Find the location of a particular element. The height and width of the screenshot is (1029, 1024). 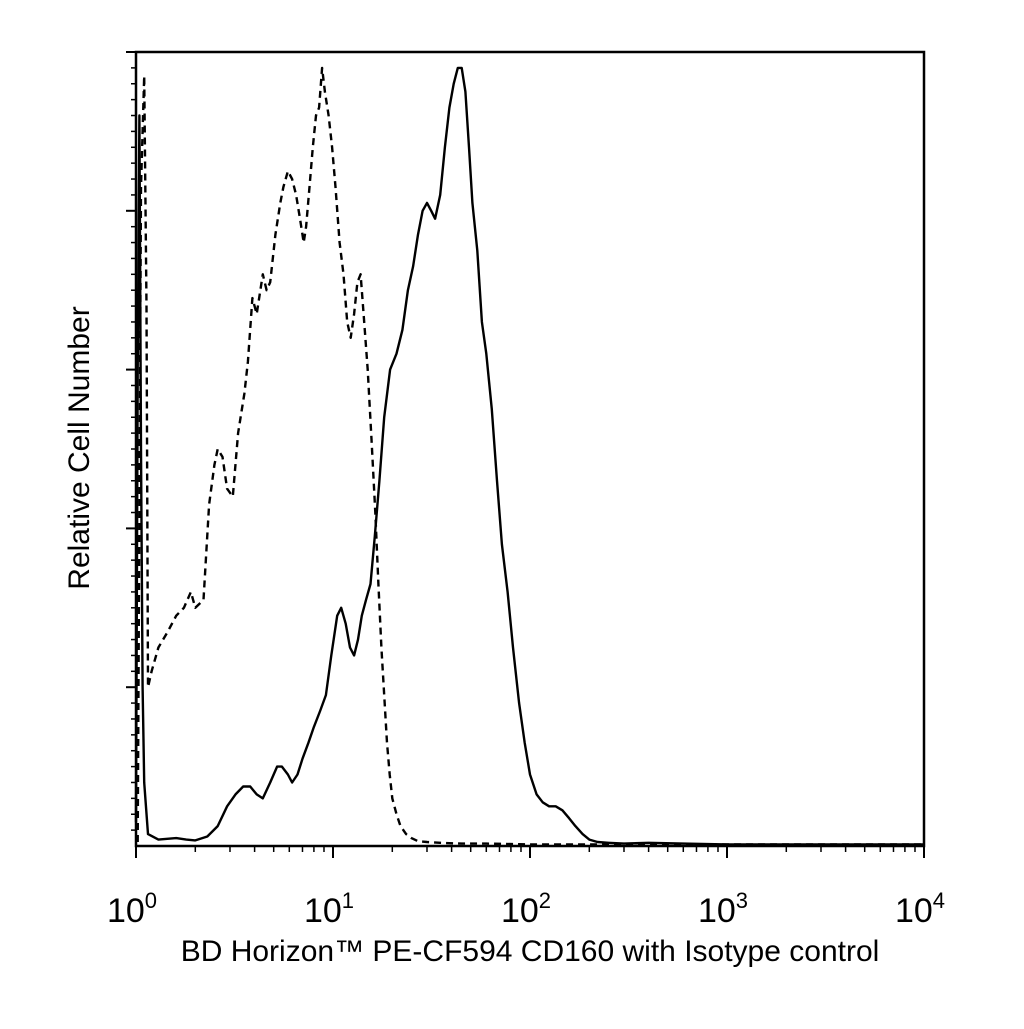

y-axis-major-ticks is located at coordinates (131, 370).